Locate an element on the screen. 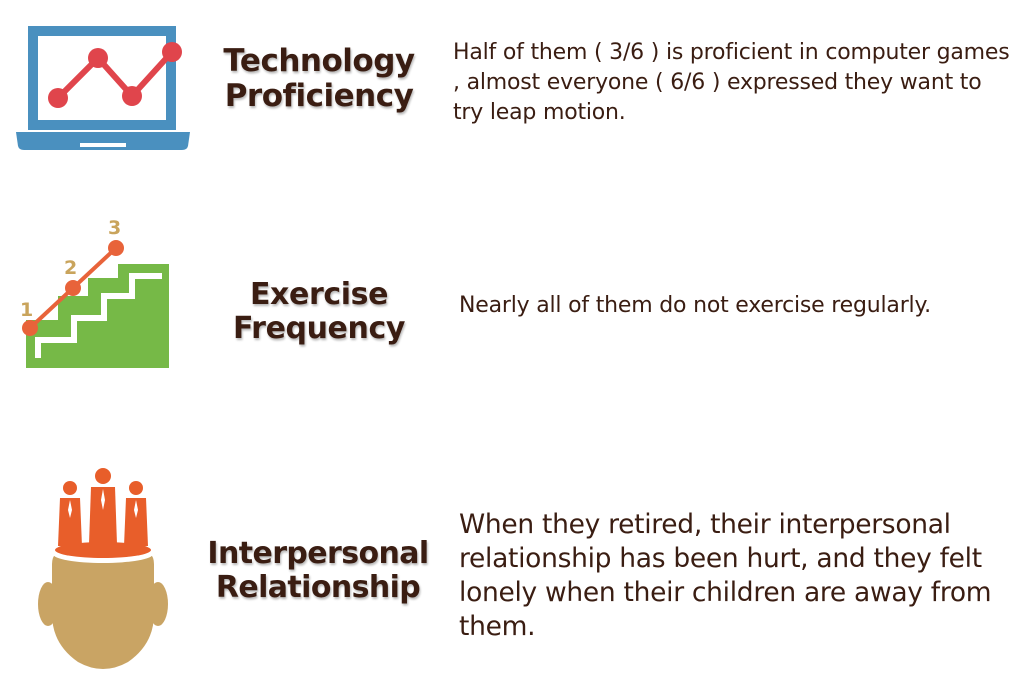  heading-line-1: Technology is located at coordinates (319, 61).